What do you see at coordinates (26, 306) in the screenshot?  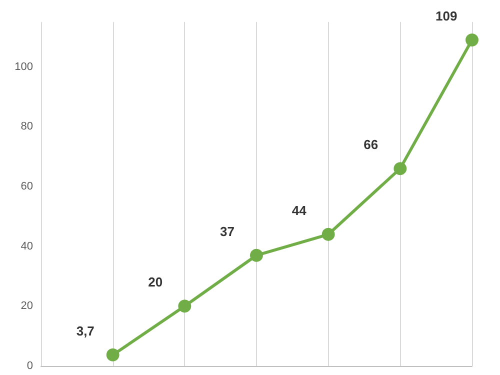 I see `y-tick-label: 20` at bounding box center [26, 306].